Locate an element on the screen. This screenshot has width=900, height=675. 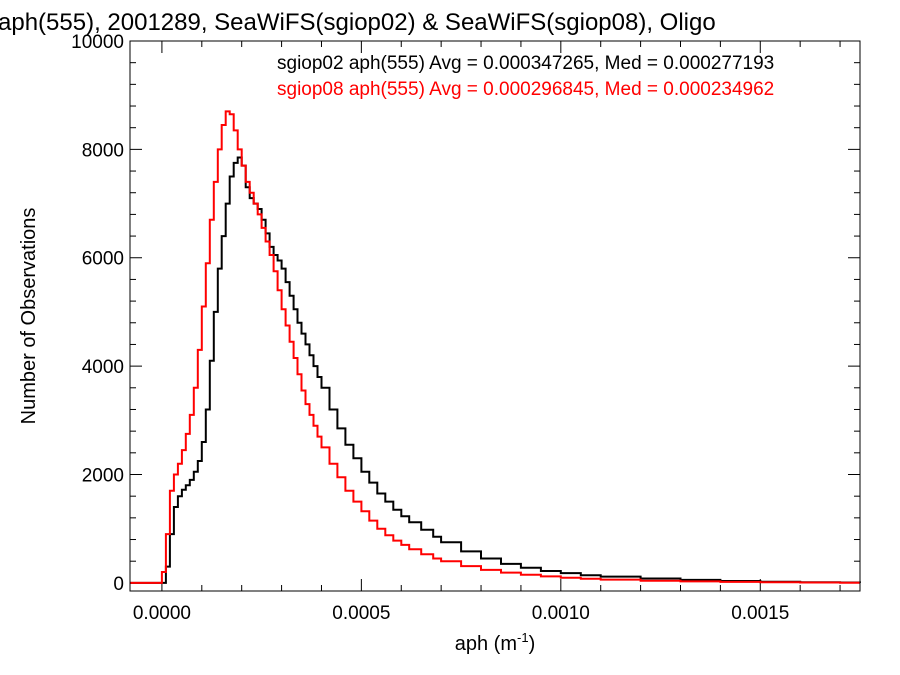
x-axis-label-superscript: -1 is located at coordinates (523, 637).